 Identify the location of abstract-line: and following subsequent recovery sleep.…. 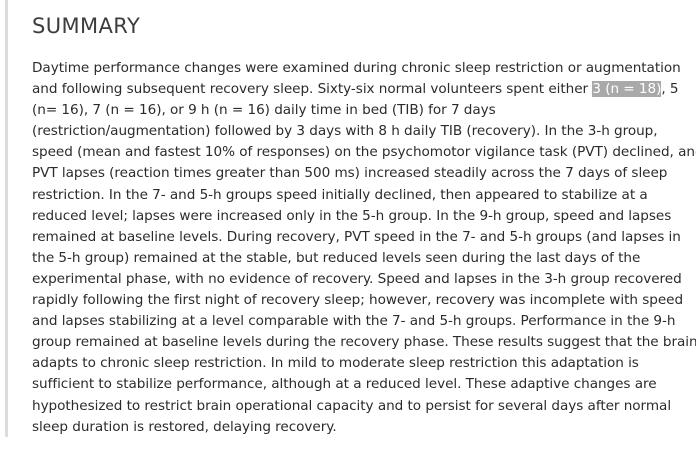
(364, 89).